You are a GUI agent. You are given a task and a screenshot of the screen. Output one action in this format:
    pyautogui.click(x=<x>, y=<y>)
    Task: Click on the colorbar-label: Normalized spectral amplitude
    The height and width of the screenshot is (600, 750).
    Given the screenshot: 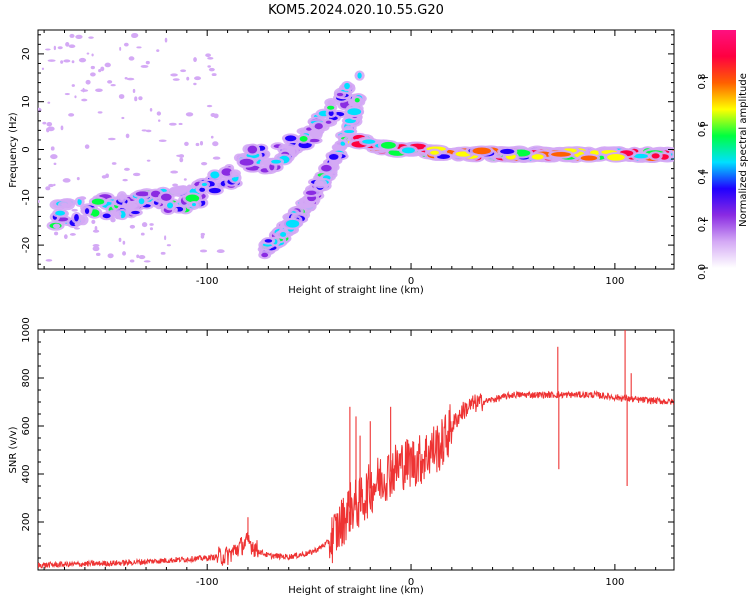 What is the action you would take?
    pyautogui.click(x=743, y=150)
    